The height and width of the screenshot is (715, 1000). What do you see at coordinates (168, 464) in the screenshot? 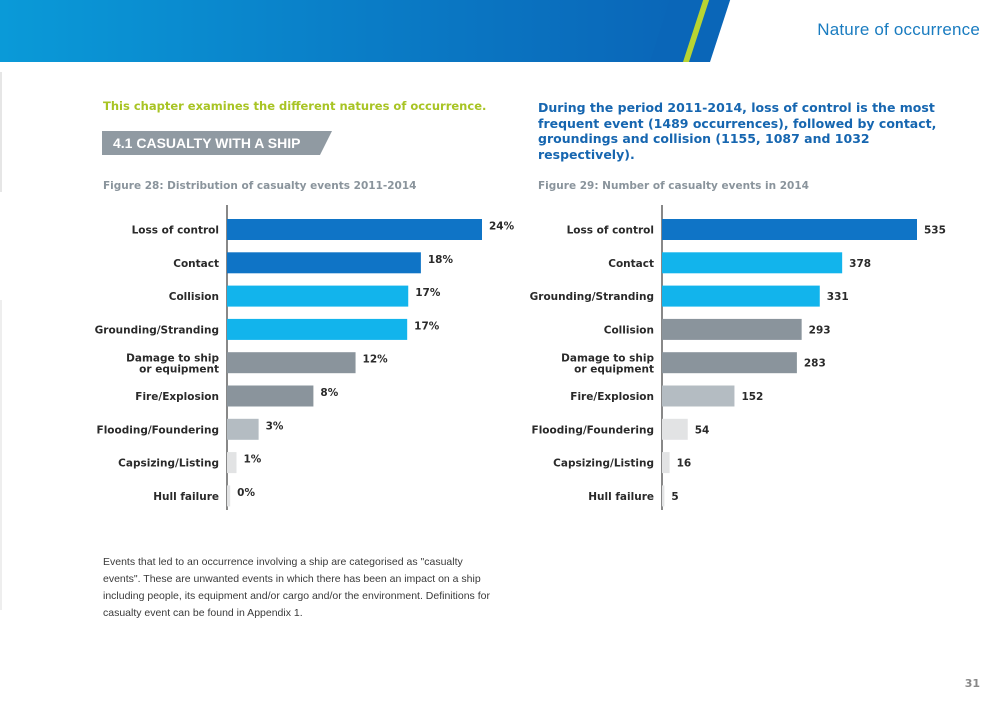
I see `chart-0-category-label: Capsizing/Listing` at bounding box center [168, 464].